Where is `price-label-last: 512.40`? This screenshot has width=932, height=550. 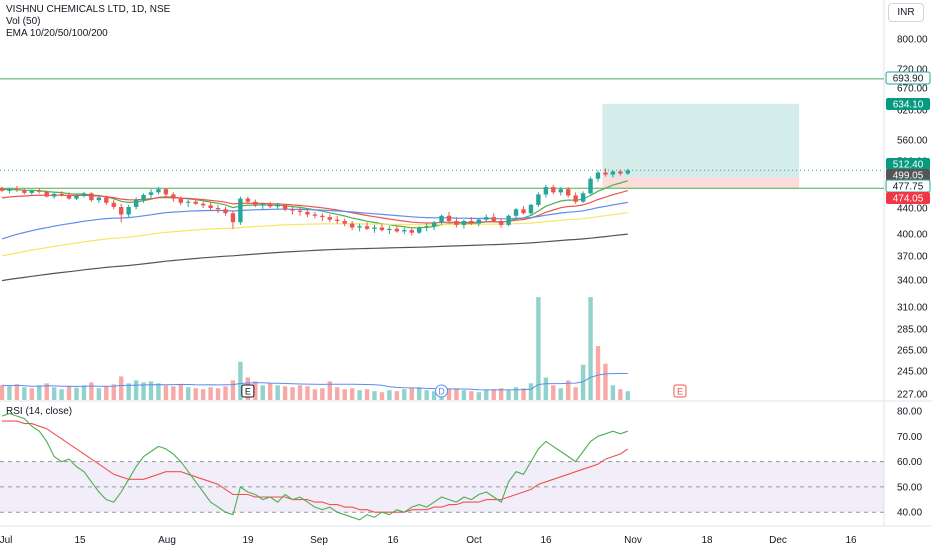
price-label-last: 512.40 is located at coordinates (908, 164).